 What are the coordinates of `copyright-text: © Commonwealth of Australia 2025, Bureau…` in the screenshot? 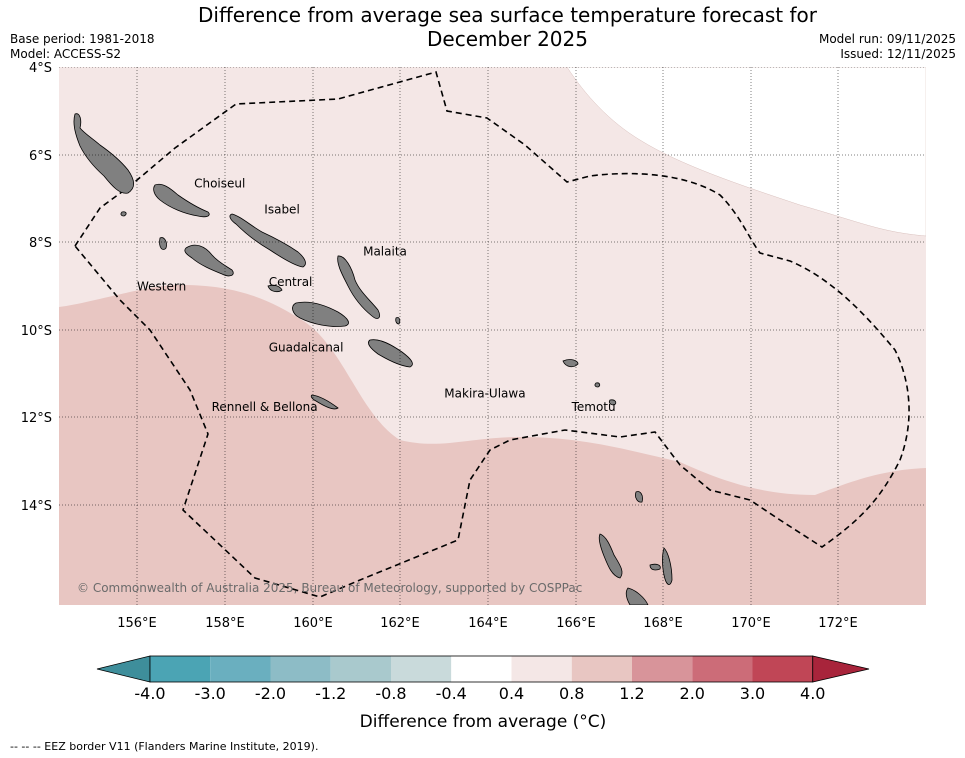 It's located at (329, 588).